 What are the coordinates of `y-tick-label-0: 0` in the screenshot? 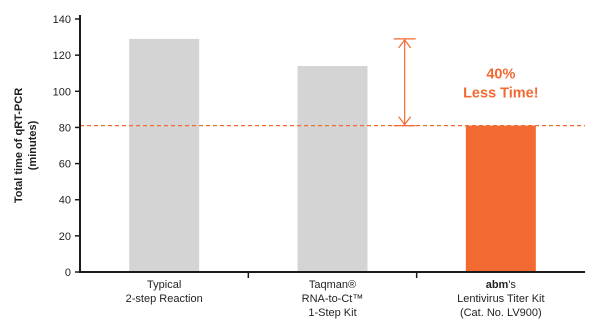 It's located at (68, 273).